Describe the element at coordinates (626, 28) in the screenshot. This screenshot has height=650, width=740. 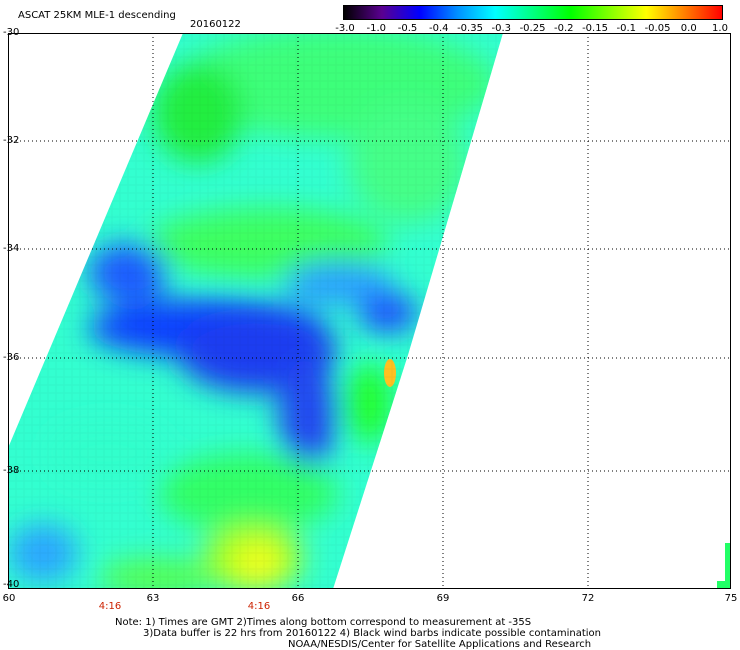
I see `cb-label: -0.1` at that location.